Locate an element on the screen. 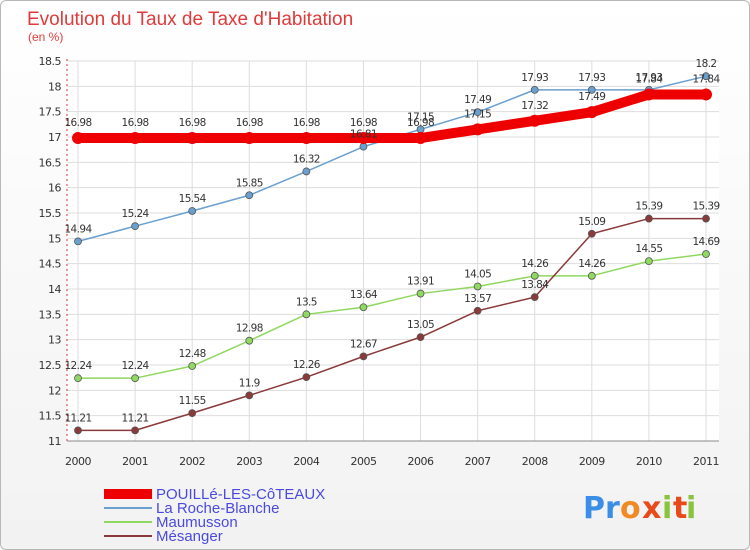 Image resolution: width=750 pixels, height=550 pixels. y-tick-label: 16 is located at coordinates (54, 188).